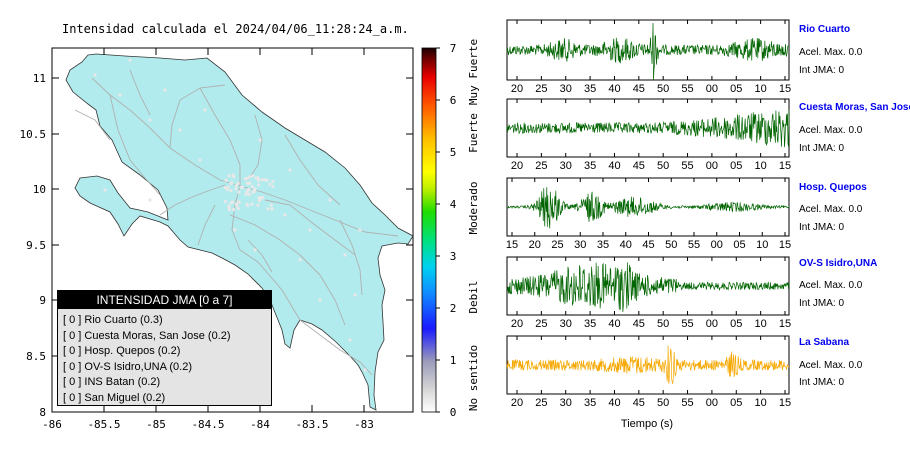 This screenshot has height=460, width=910. Describe the element at coordinates (453, 204) in the screenshot. I see `colorbar-tick-label: 4` at that location.